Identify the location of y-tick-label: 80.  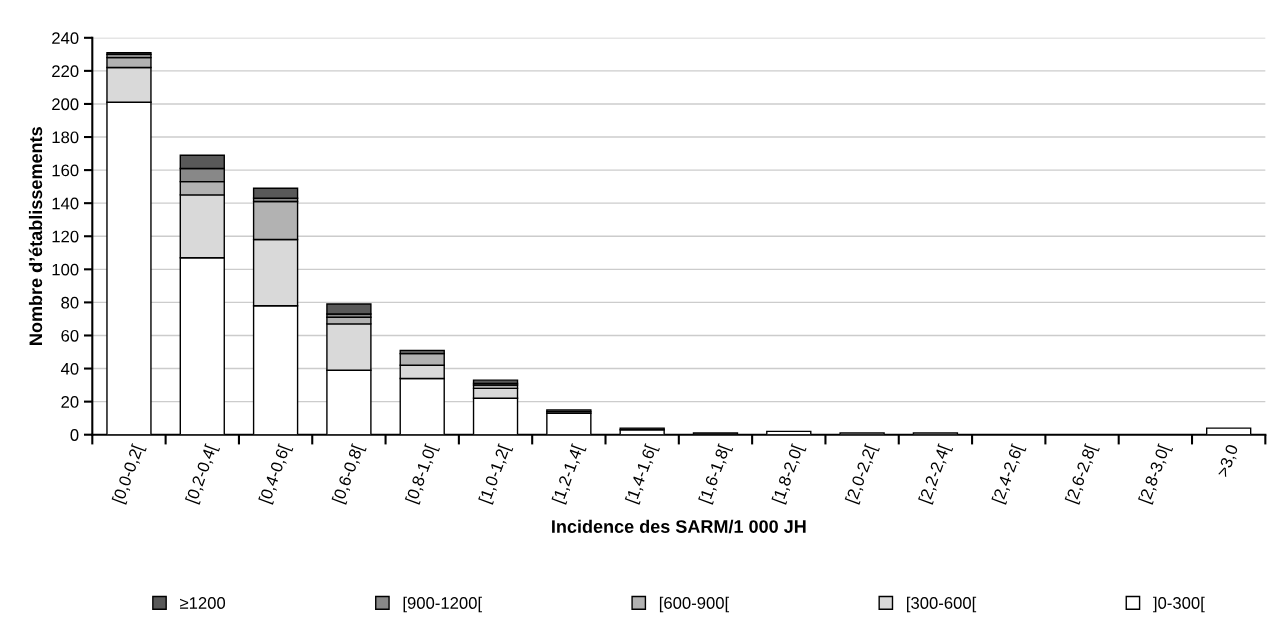
(70, 302).